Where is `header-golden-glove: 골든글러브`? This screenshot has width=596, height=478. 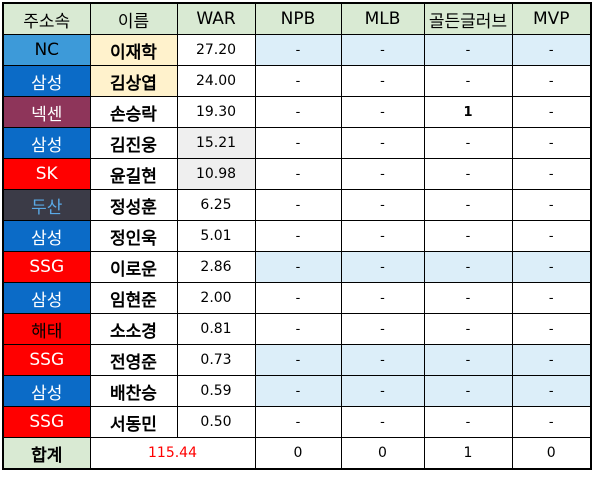 header-golden-glove: 골든글러브 is located at coordinates (468, 18).